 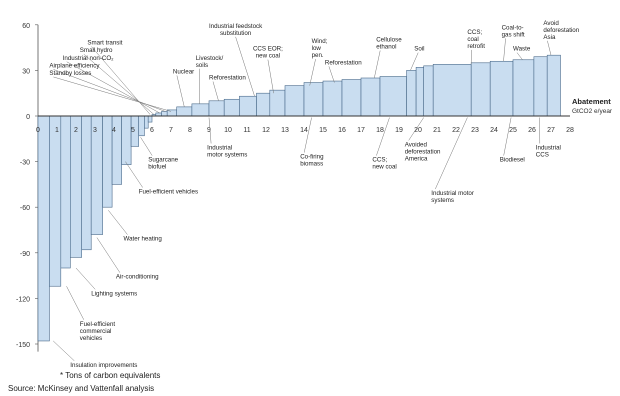 What do you see at coordinates (386, 47) in the screenshot?
I see `annotation-label: ethanol` at bounding box center [386, 47].